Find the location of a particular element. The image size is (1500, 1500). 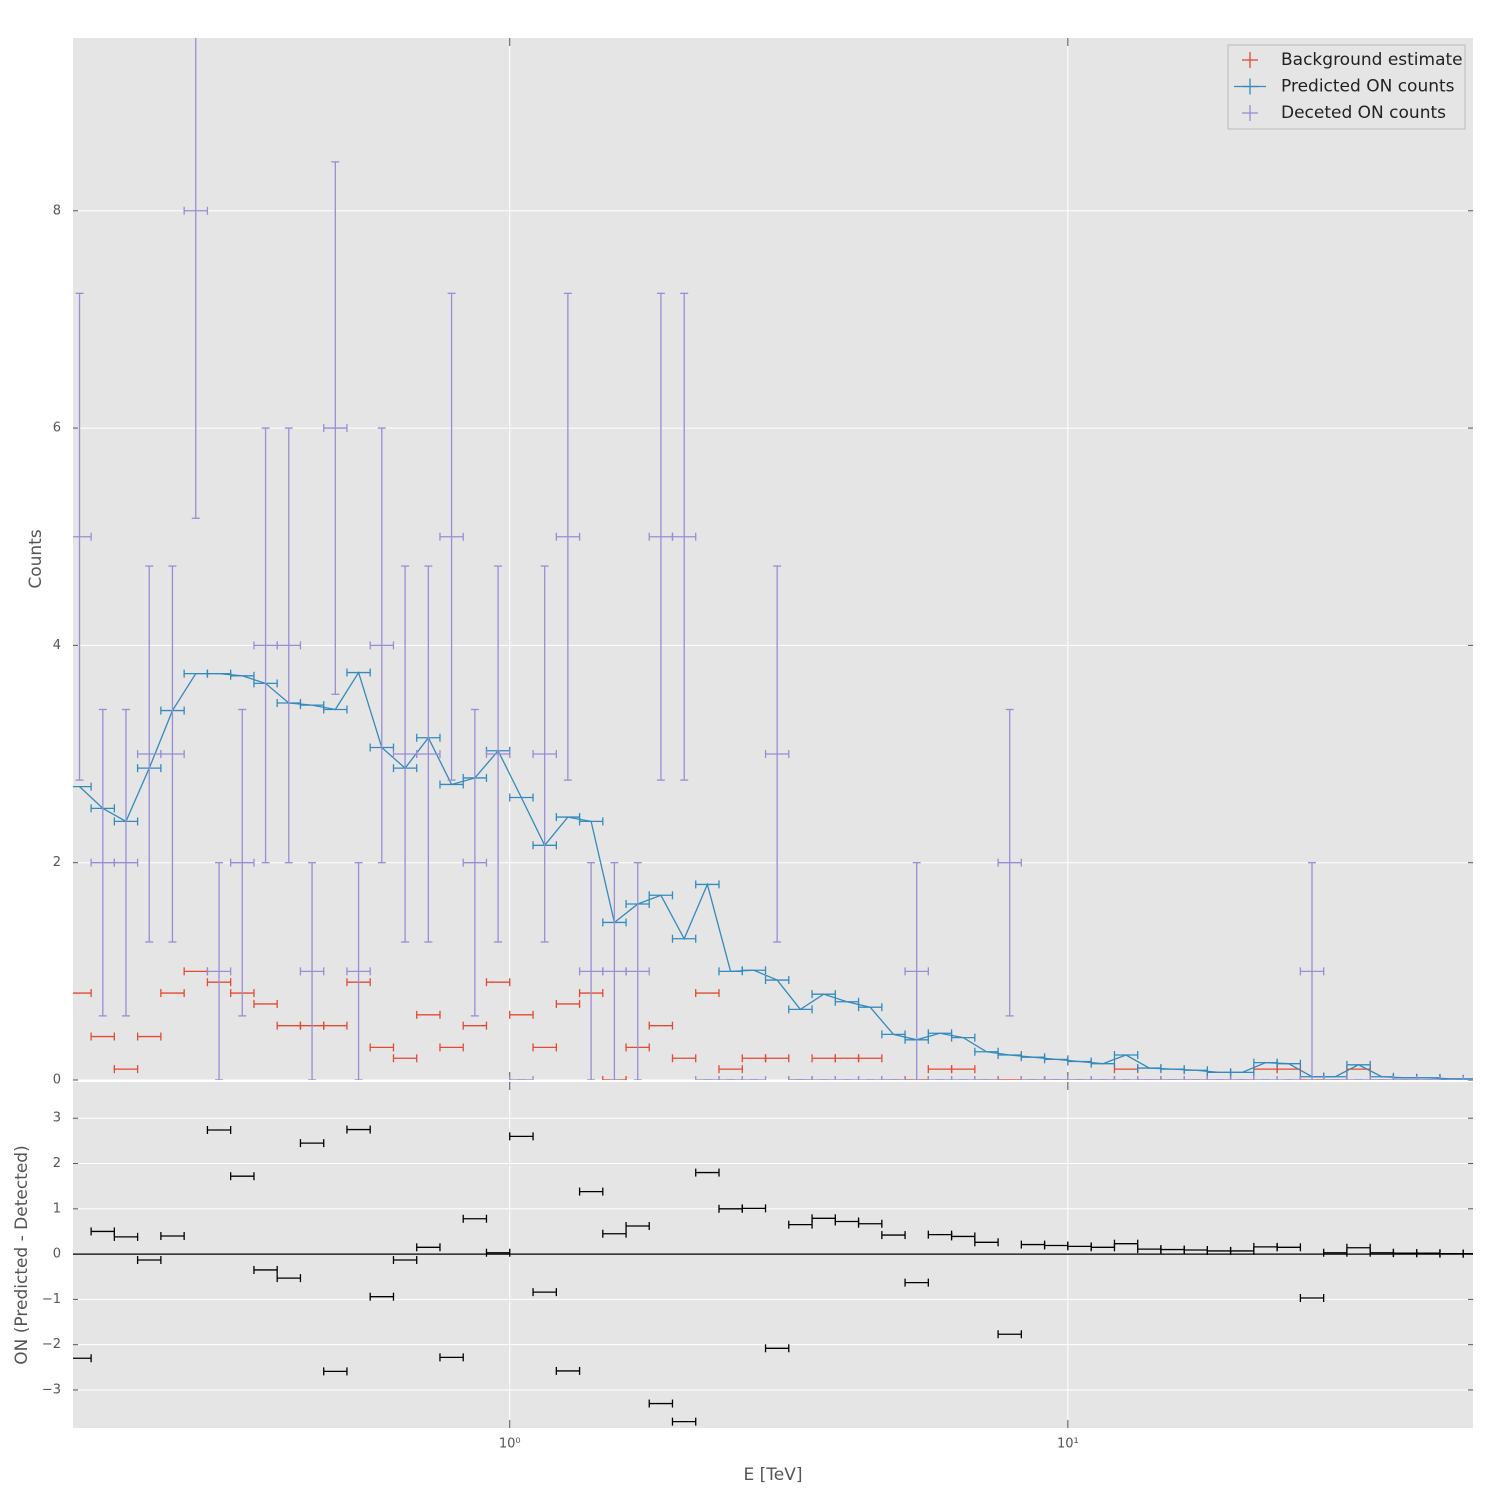

legend-box is located at coordinates (1346, 87).